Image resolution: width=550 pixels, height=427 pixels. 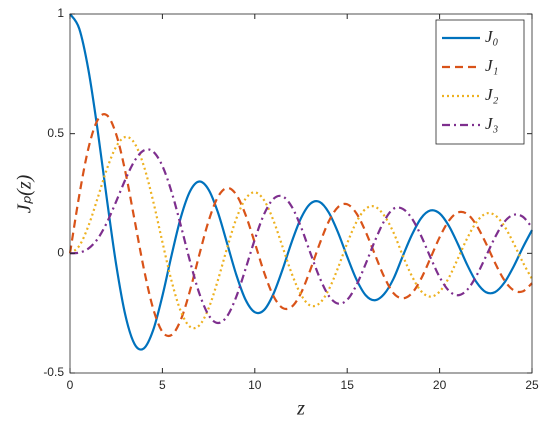 What do you see at coordinates (491, 65) in the screenshot?
I see `legend-label: J₁` at bounding box center [491, 65].